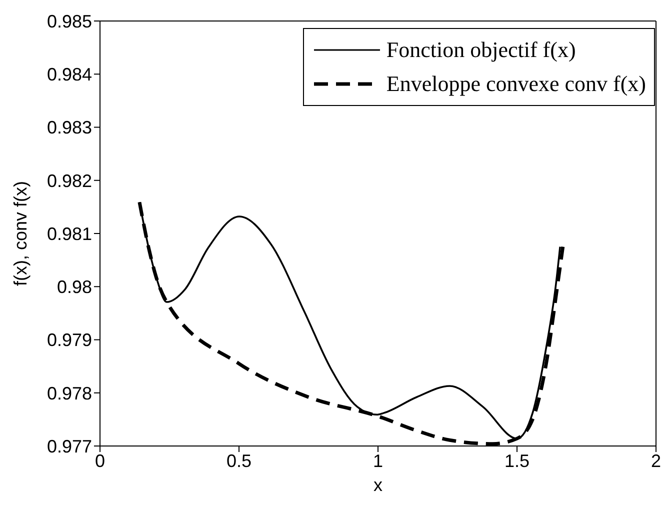 This screenshot has width=671, height=521. Describe the element at coordinates (20, 233) in the screenshot. I see `y-axis-title: f(x), conv f(x)` at that location.